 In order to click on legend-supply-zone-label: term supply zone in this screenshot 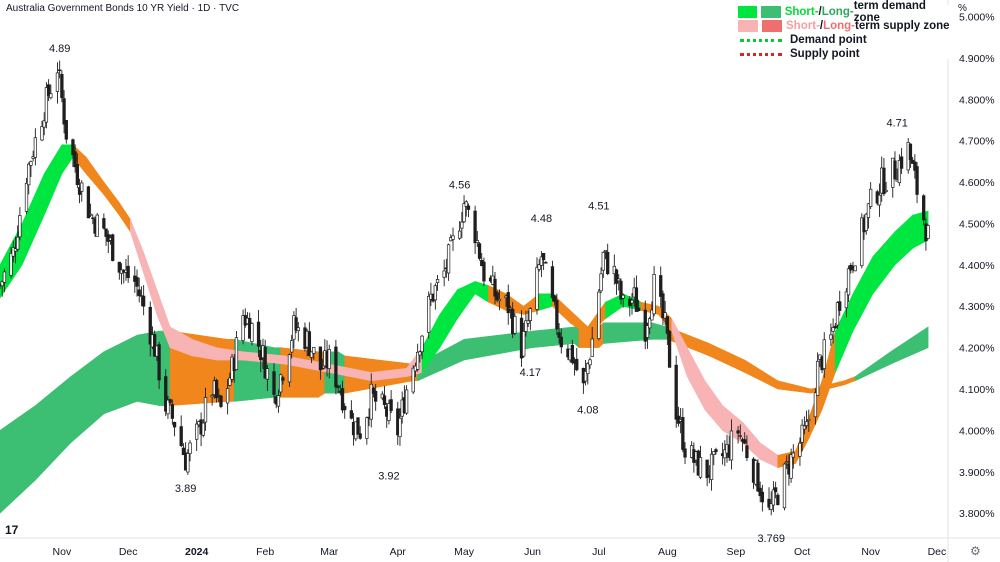, I will do `click(902, 26)`.